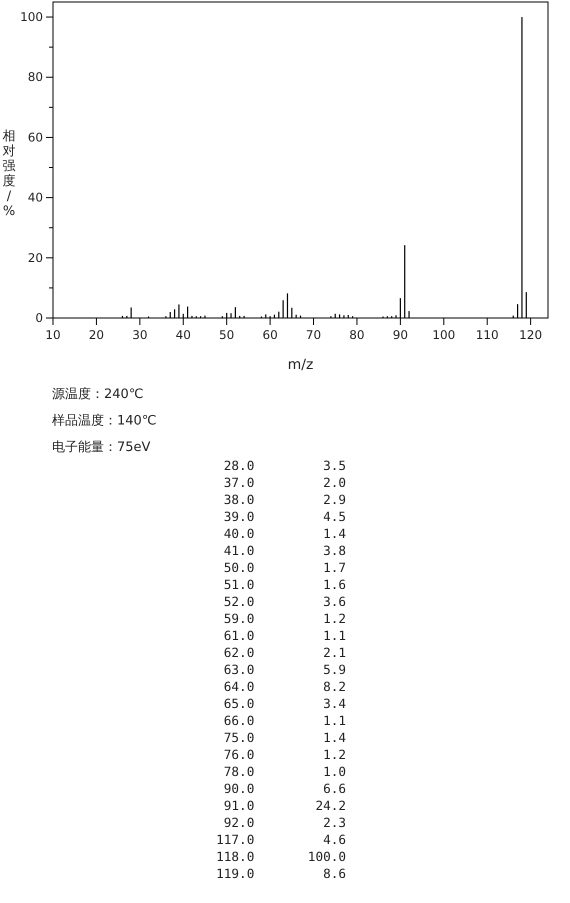 This screenshot has height=903, width=570. What do you see at coordinates (314, 335) in the screenshot?
I see `x-tick-label: 70` at bounding box center [314, 335].